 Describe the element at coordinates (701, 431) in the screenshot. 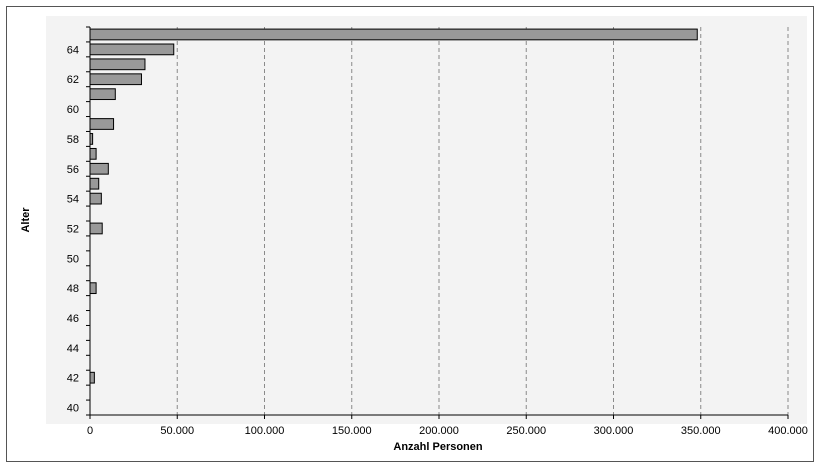

I see `x-tick-label: 350.000` at that location.